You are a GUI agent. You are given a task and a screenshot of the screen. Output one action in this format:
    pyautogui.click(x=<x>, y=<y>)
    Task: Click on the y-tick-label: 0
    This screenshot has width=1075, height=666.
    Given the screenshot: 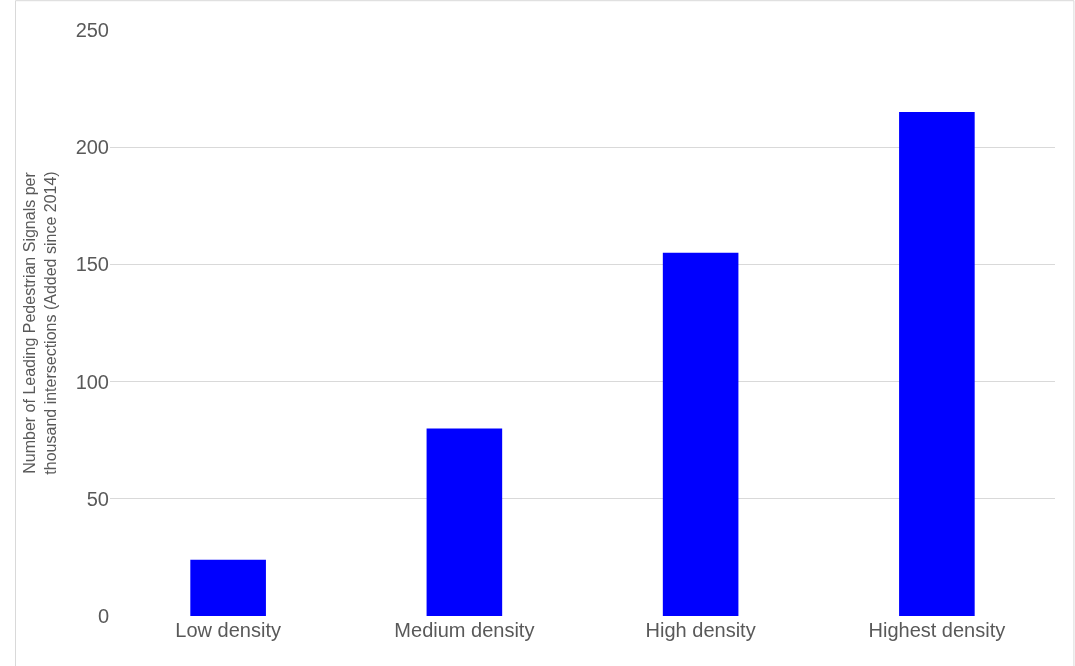 What is the action you would take?
    pyautogui.click(x=103, y=616)
    